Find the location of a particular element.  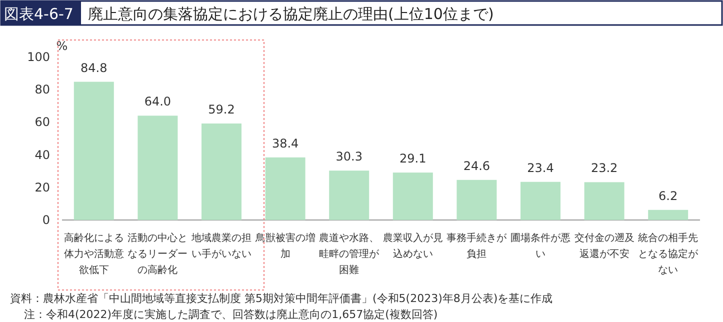

y-tick-label: 20 is located at coordinates (42, 187).